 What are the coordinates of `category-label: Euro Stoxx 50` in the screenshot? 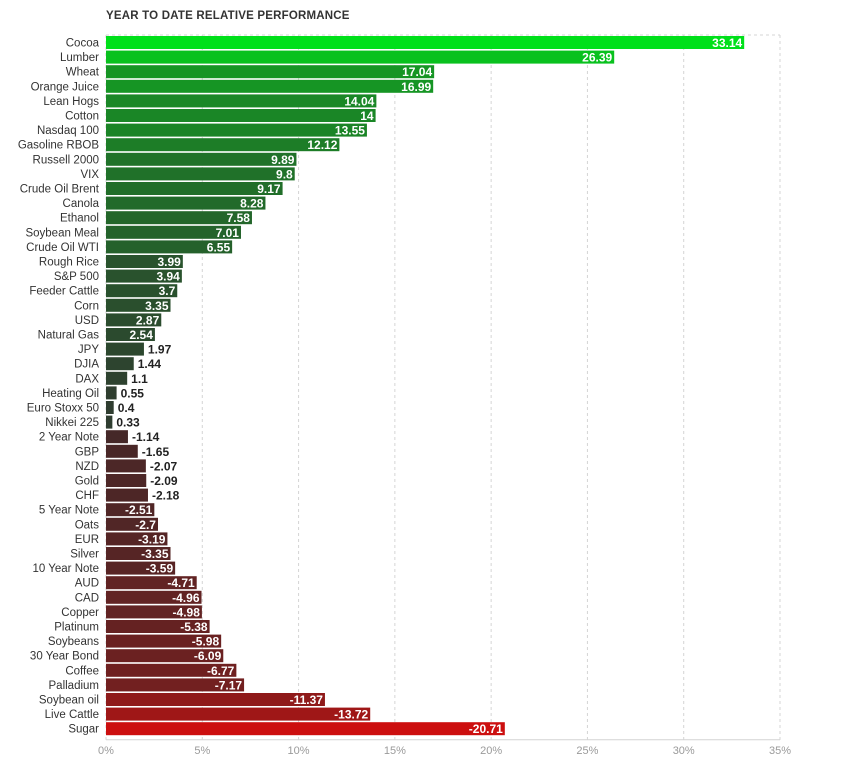 It's located at (63, 409).